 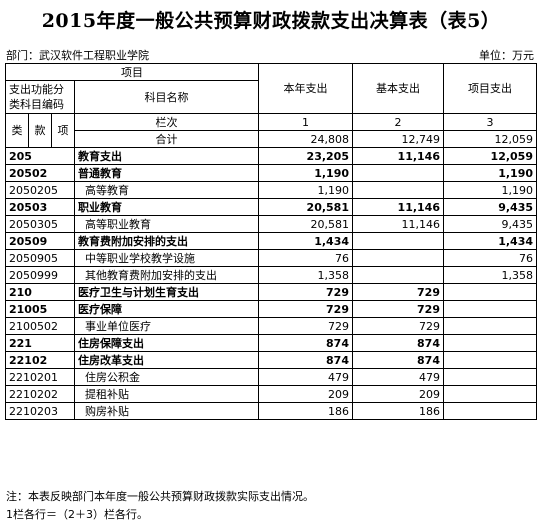 I want to click on table-row: 2050205 高等教育 1,190 1,190, so click(x=271, y=190).